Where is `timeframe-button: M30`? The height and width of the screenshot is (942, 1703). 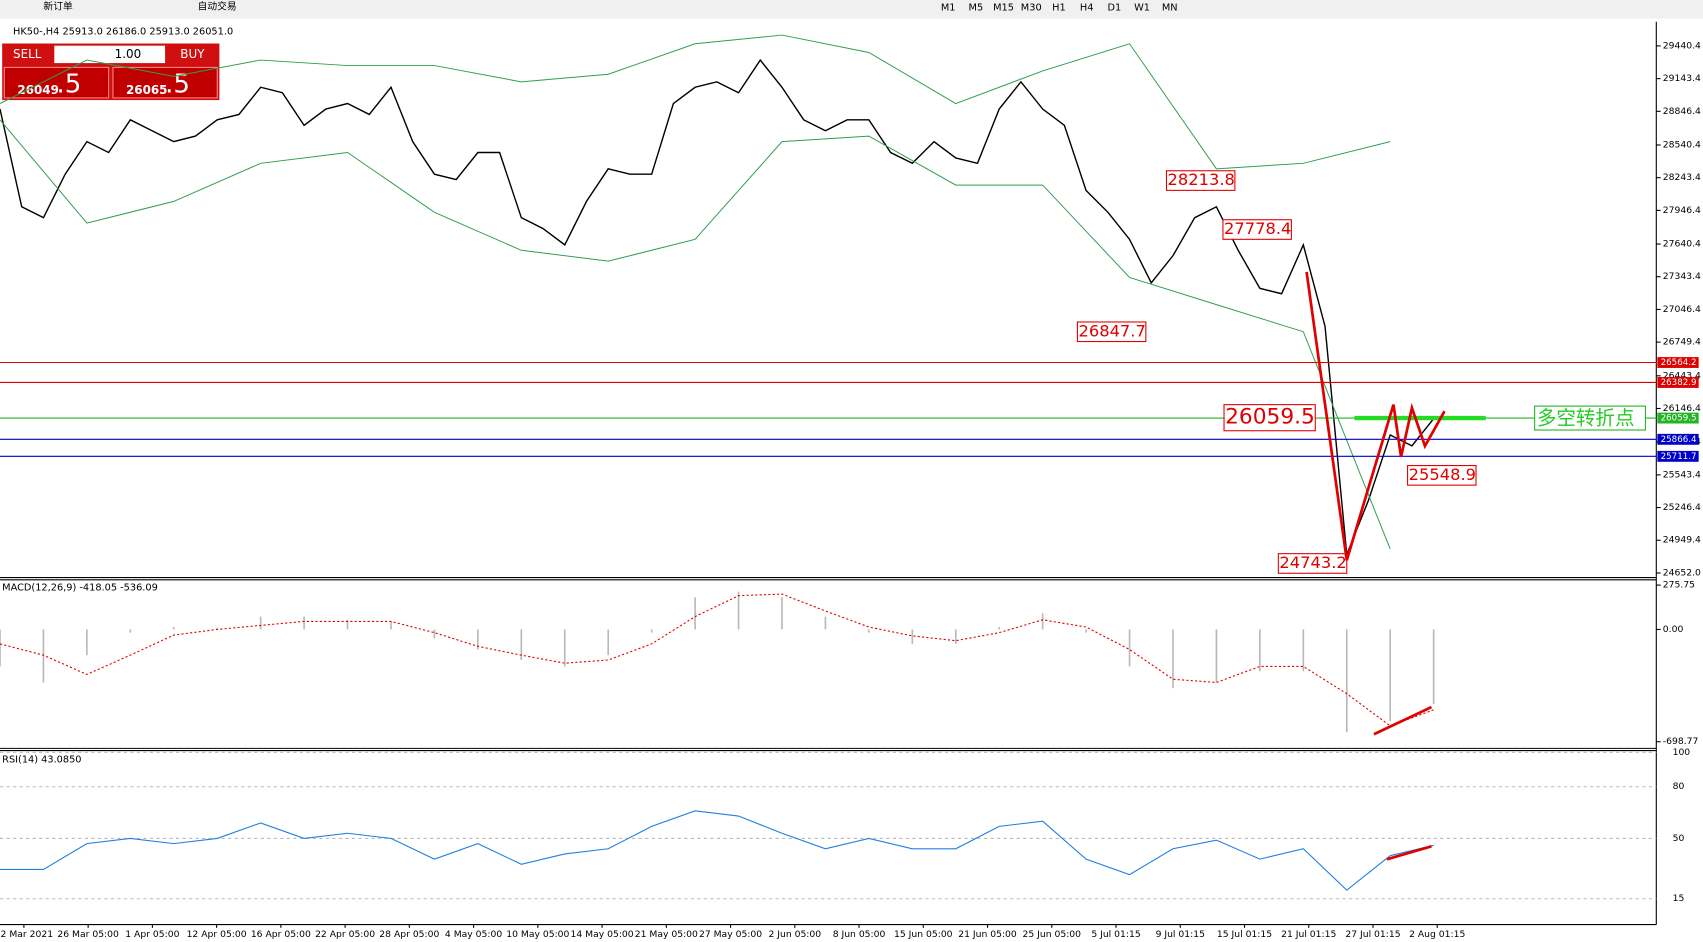
timeframe-button: M30 is located at coordinates (1031, 8).